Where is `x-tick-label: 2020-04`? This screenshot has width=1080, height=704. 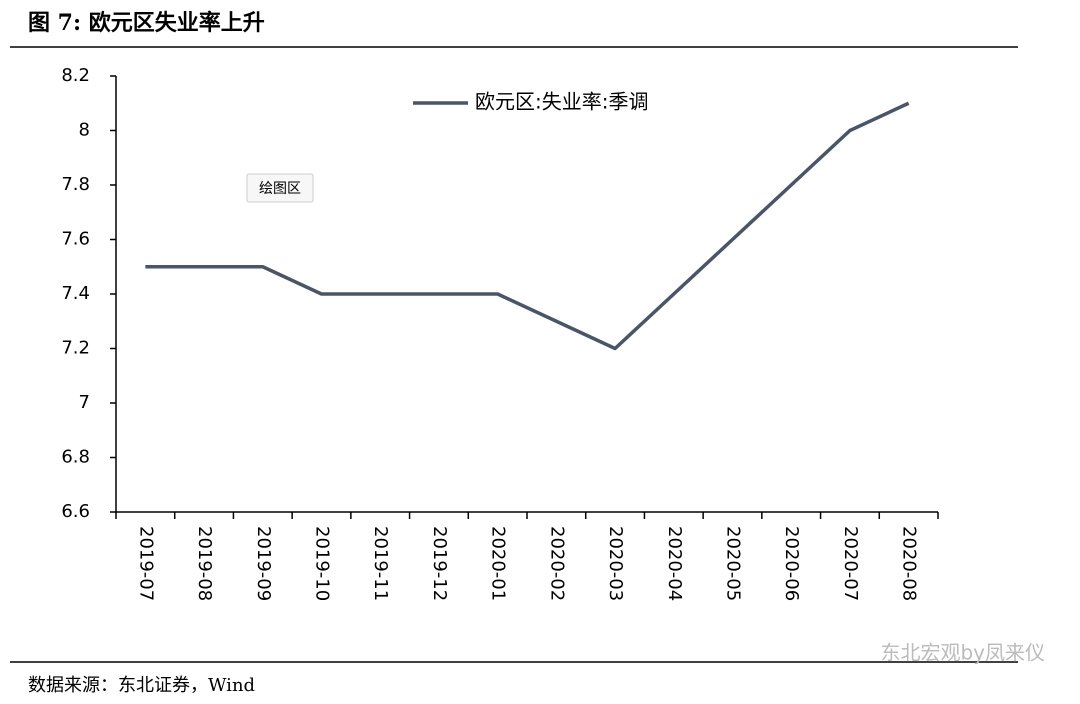 x-tick-label: 2020-04 is located at coordinates (674, 563).